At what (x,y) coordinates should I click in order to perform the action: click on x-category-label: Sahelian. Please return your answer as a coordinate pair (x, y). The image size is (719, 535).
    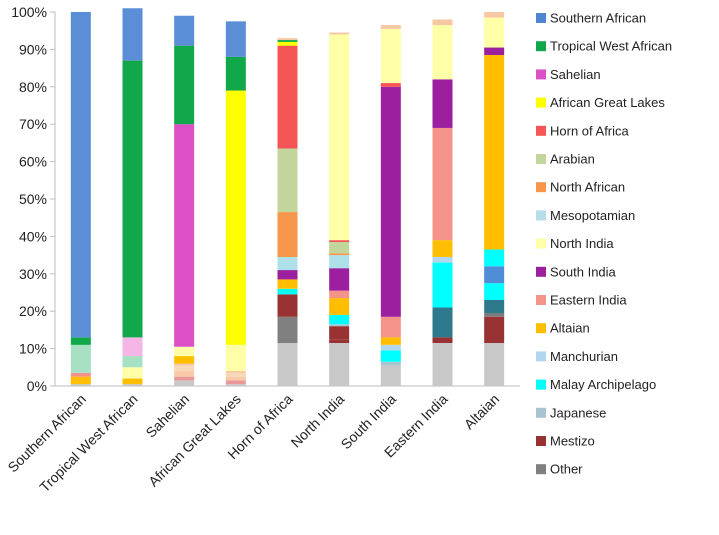
    Looking at the image, I should click on (167, 416).